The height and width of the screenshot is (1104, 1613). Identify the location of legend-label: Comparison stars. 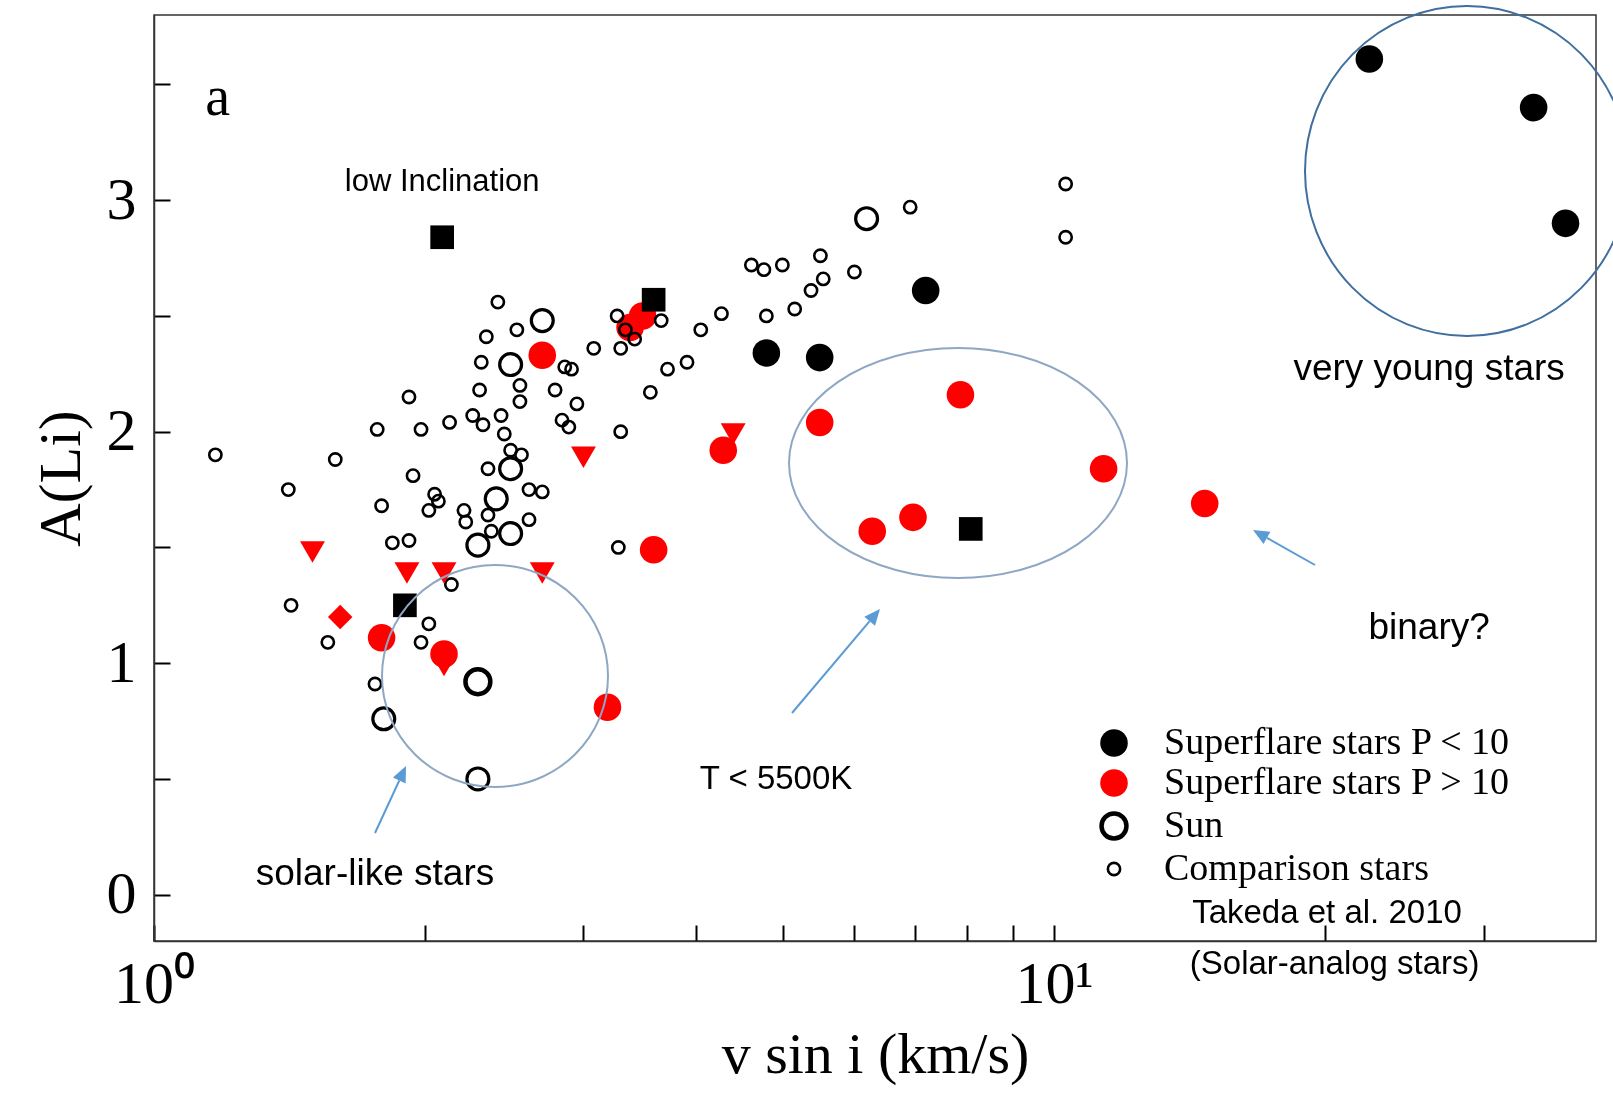
(1296, 867).